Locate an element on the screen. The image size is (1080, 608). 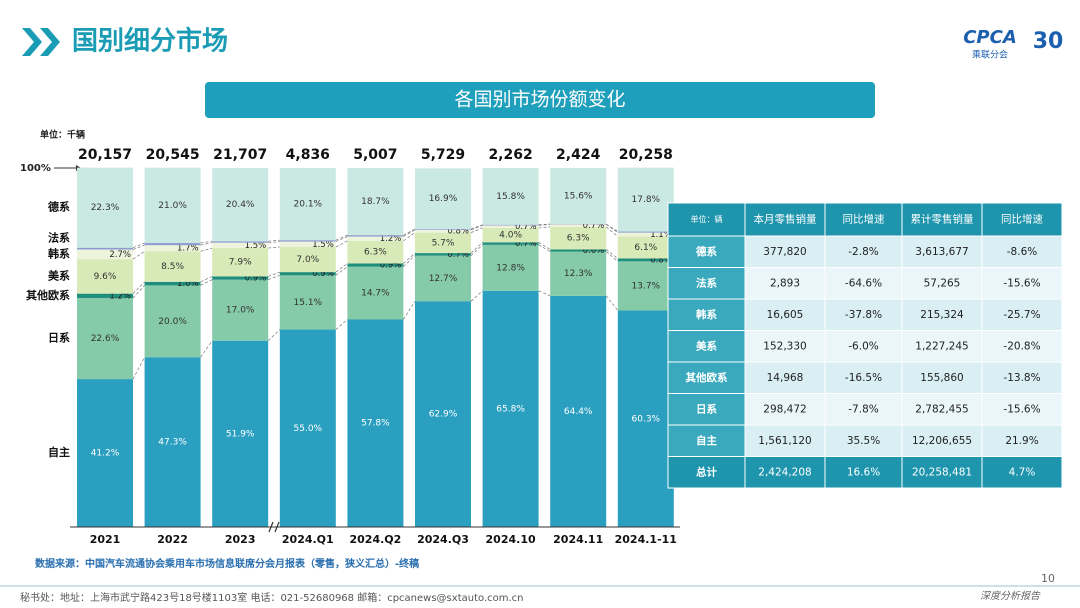
value-label: 22.6% is located at coordinates (105, 339).